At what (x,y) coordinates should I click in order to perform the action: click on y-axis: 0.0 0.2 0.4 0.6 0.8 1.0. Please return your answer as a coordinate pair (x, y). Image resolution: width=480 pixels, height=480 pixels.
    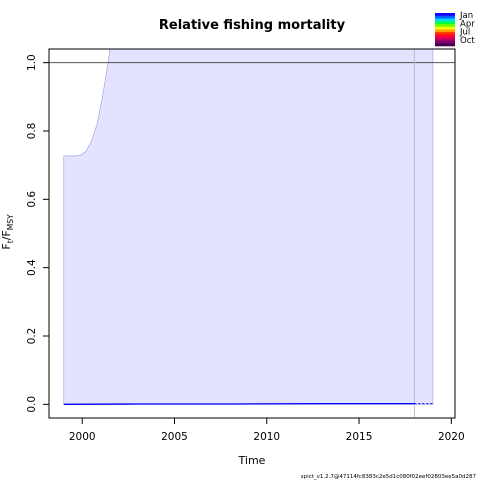
    Looking at the image, I should click on (38, 233).